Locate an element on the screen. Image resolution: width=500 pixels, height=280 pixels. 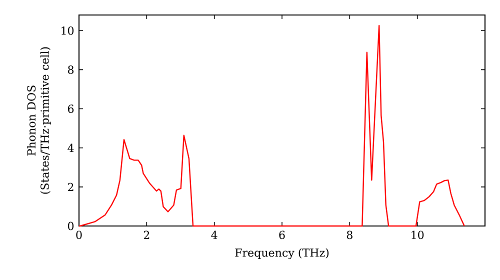
y-tick-label: 0 is located at coordinates (71, 226).